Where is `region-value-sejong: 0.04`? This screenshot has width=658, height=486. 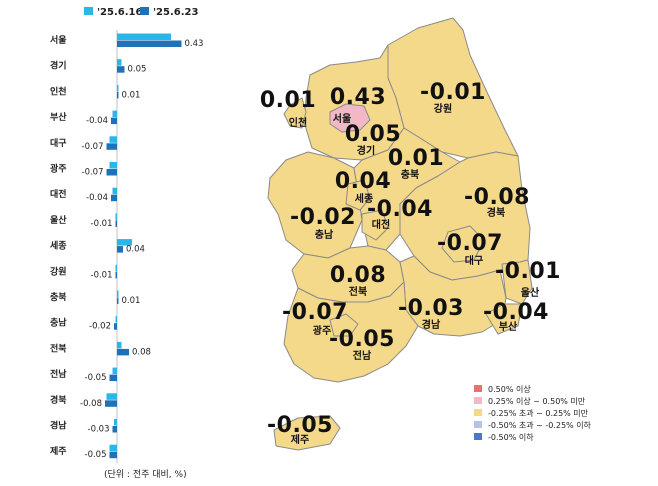
region-value-sejong: 0.04 is located at coordinates (363, 181).